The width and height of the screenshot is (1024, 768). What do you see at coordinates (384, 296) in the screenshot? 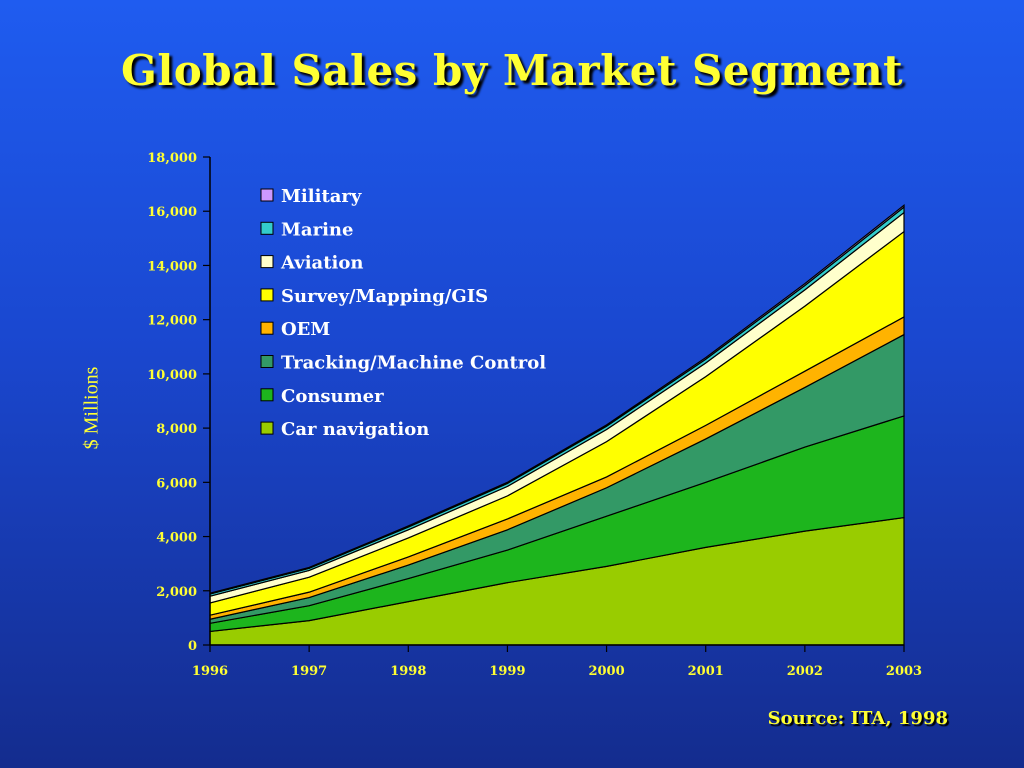
I see `legend-label-survey-mapping-gis: Survey/Mapping/GIS` at bounding box center [384, 296].